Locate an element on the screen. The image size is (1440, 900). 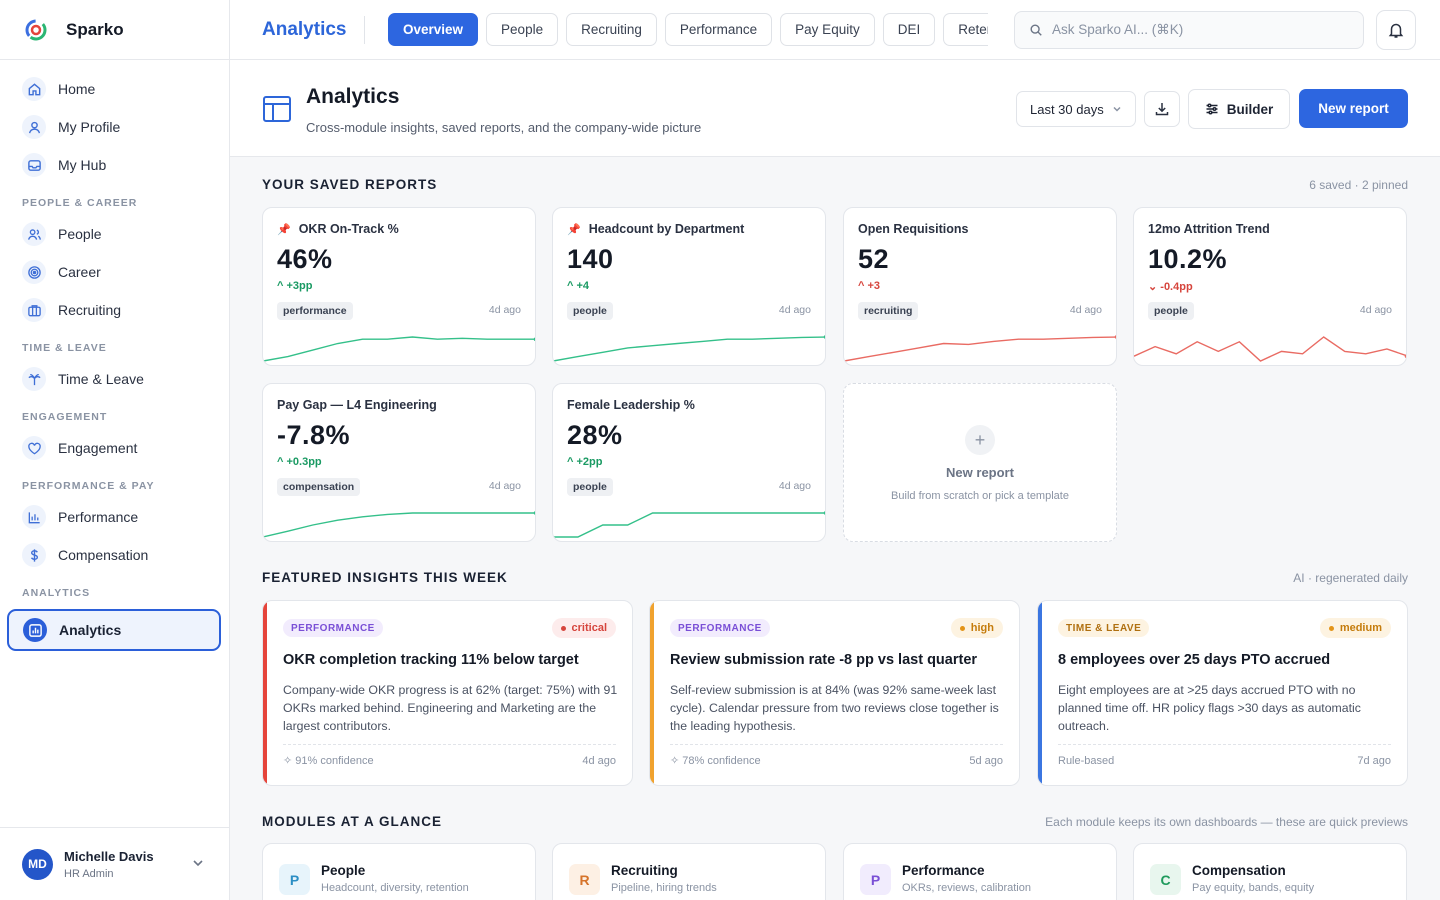
sidebar-item-label: Performance is located at coordinates (98, 517).